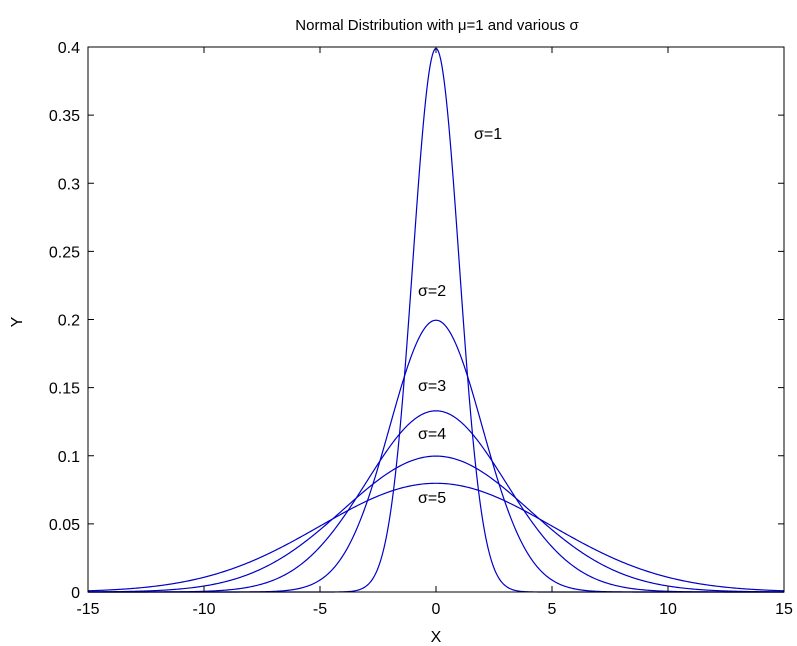  Describe the element at coordinates (69, 457) in the screenshot. I see `y-tick-label: 0.1` at that location.